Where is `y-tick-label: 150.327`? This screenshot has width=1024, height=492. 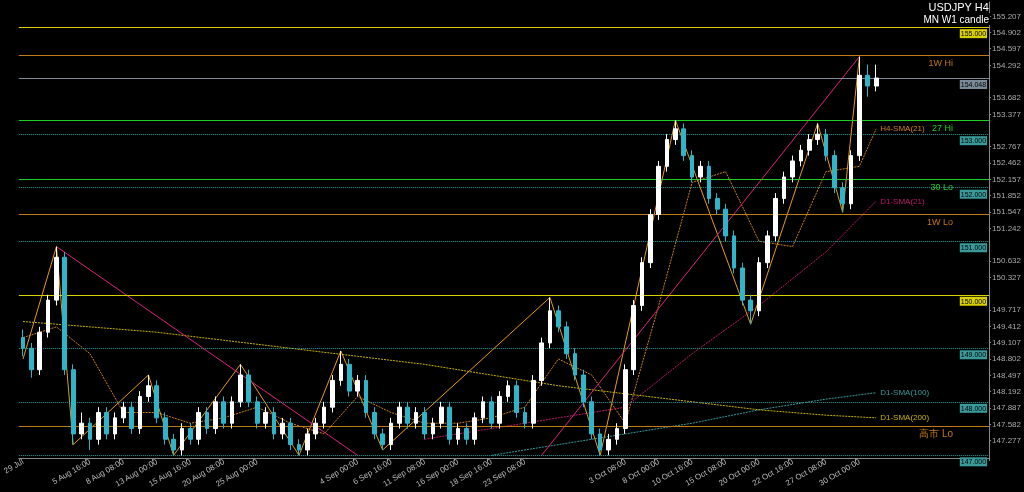
y-tick-label: 150.327 is located at coordinates (1007, 277).